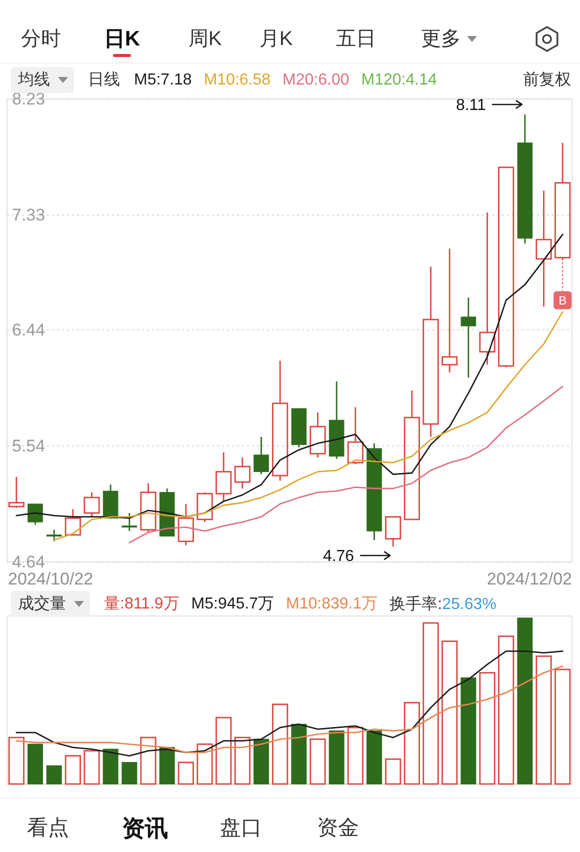  What do you see at coordinates (443, 603) in the screenshot?
I see `text: 换手率:25.63%` at bounding box center [443, 603].